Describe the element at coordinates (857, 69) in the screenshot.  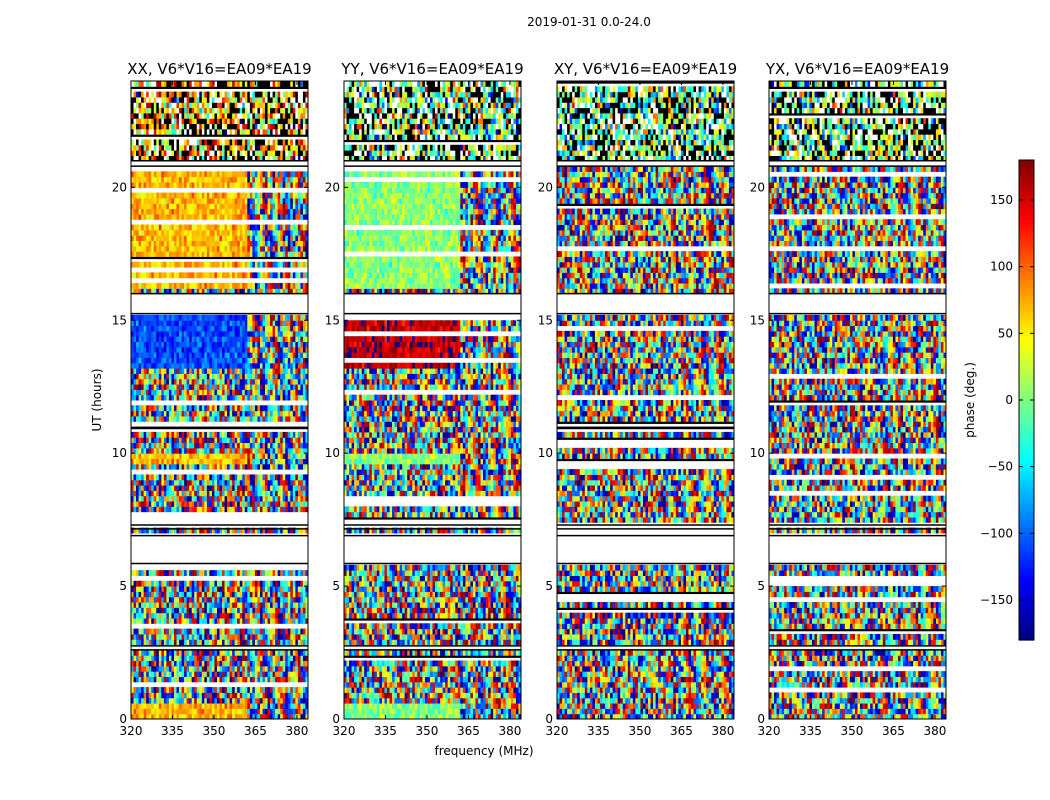
I see `panel-title: YX, V6*V16=EA09*EA19` at that location.